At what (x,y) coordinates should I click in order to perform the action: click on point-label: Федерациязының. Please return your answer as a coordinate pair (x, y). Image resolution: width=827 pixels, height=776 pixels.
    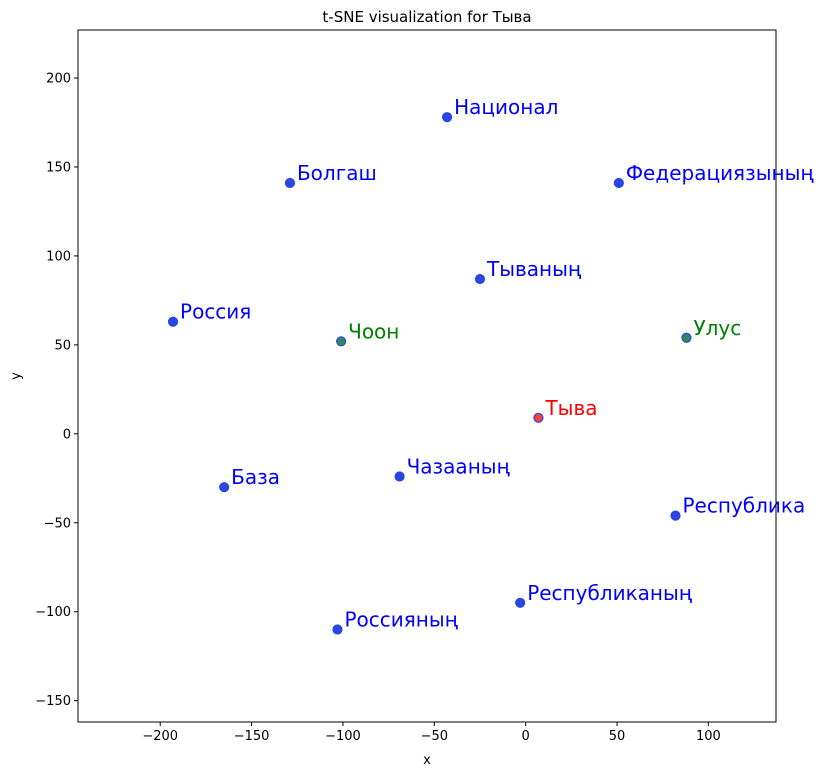
    Looking at the image, I should click on (720, 173).